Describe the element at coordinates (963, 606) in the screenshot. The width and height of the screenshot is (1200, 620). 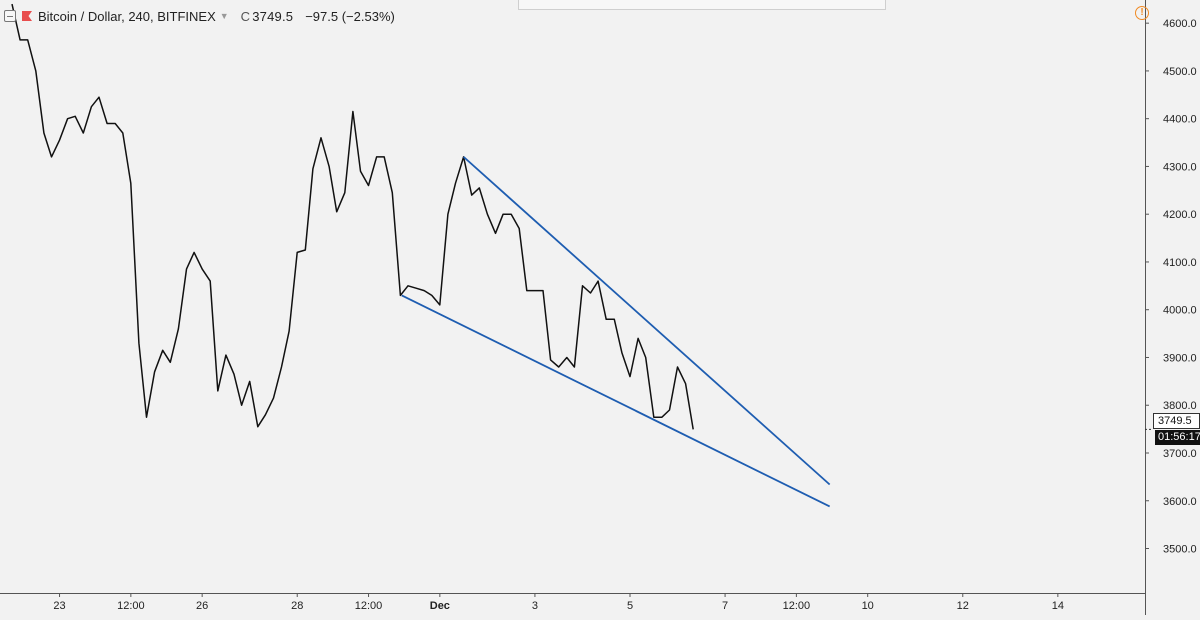
I see `x-tick-label: 12` at that location.